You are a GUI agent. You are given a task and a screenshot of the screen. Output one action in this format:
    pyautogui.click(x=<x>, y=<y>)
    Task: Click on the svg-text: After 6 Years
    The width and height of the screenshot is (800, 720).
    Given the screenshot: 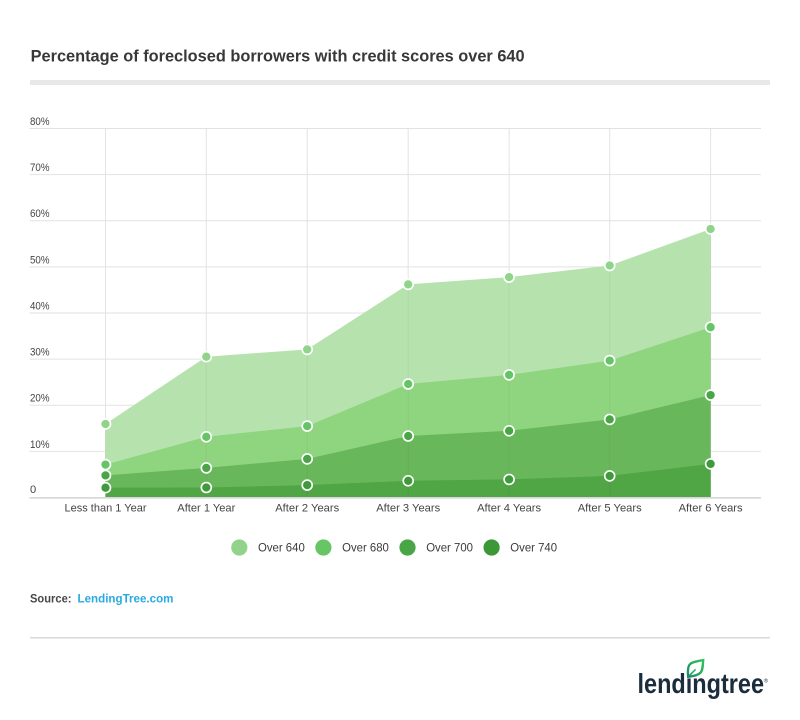 What is the action you would take?
    pyautogui.click(x=711, y=508)
    